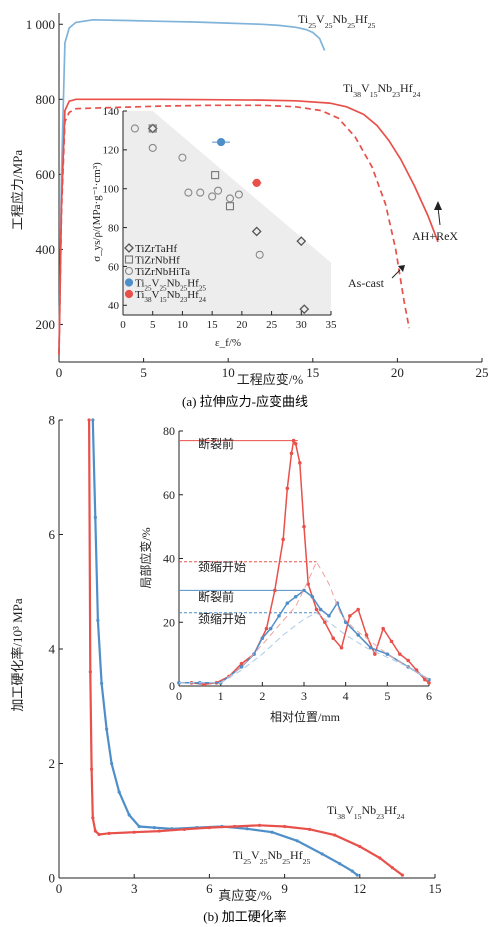  What do you see at coordinates (244, 401) in the screenshot?
I see `caption-a: (a) 拉伸应力-应变曲线` at bounding box center [244, 401].